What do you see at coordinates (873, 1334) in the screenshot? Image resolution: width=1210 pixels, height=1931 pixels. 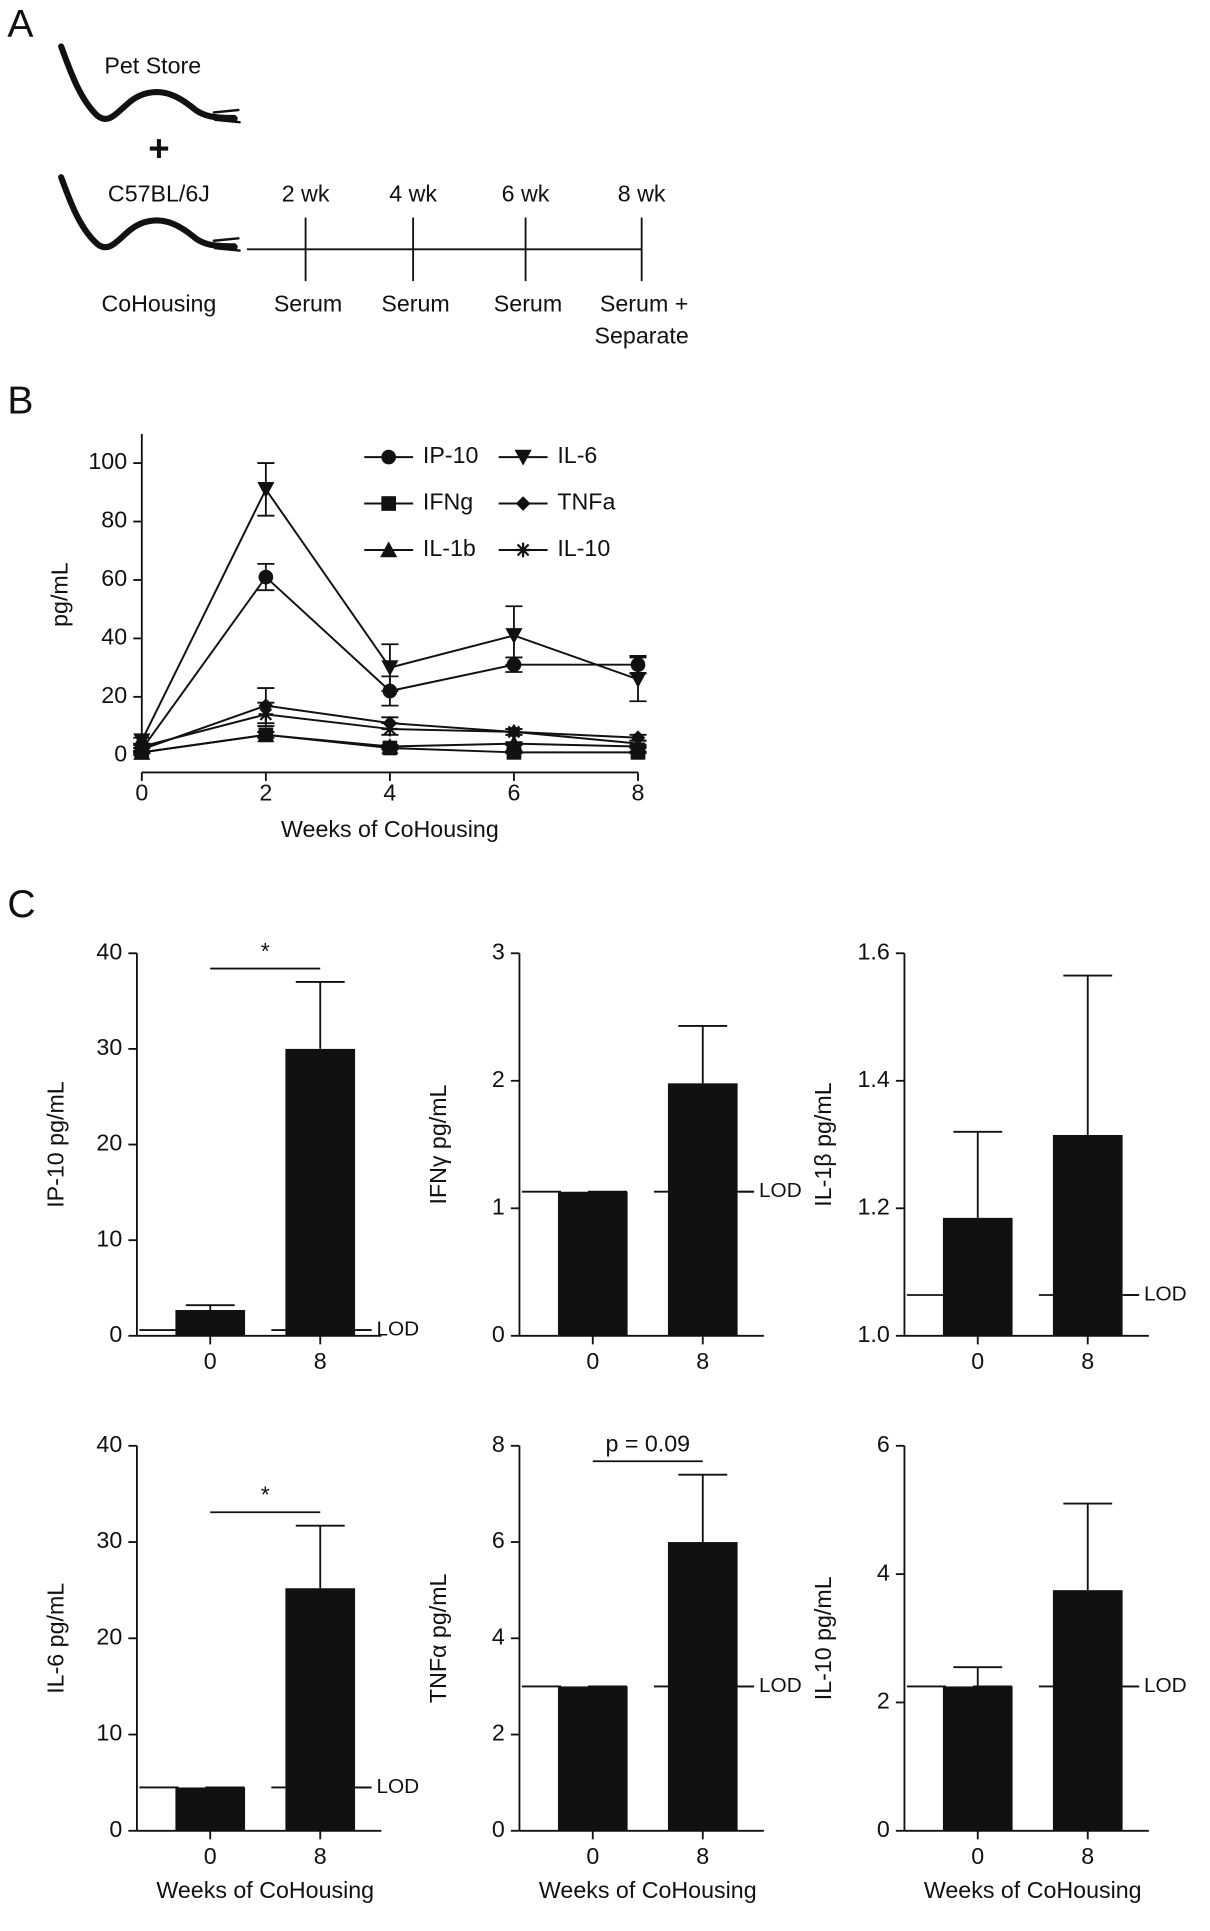 I see `y-tick-label: 1.0` at bounding box center [873, 1334].